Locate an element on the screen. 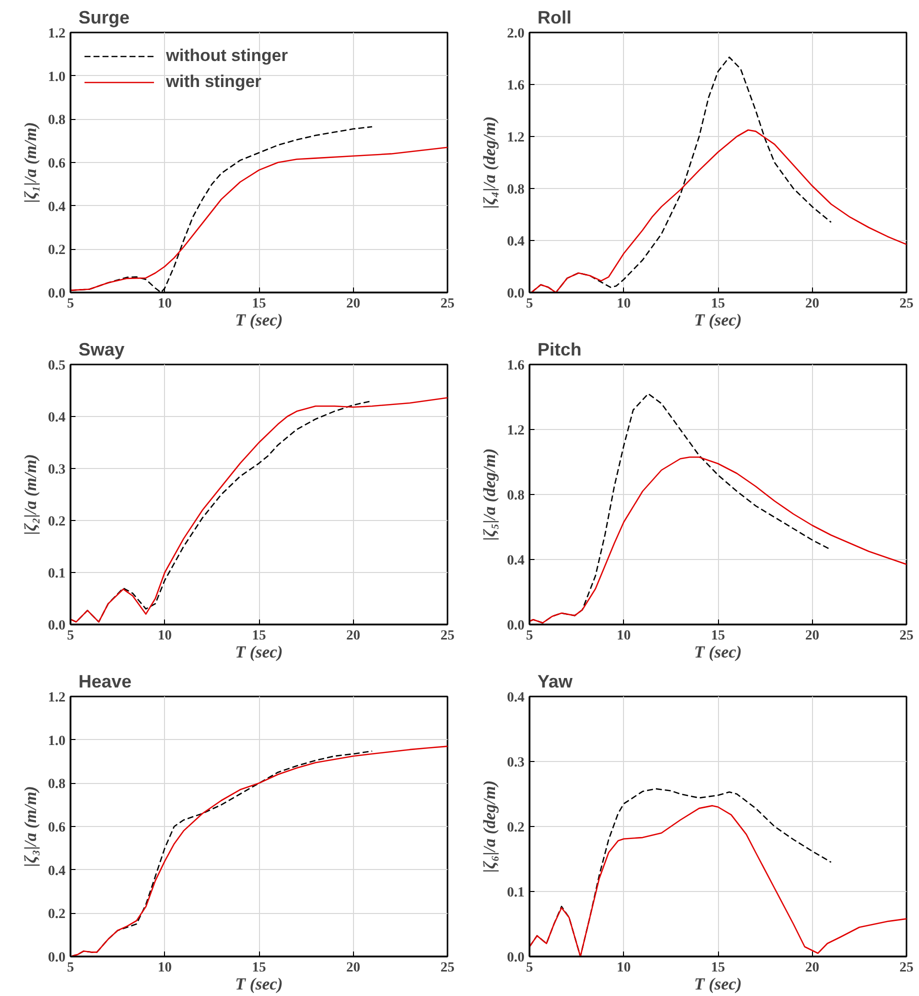  y-axis-title: |ζ₅|/a (deg/m) is located at coordinates (489, 494).